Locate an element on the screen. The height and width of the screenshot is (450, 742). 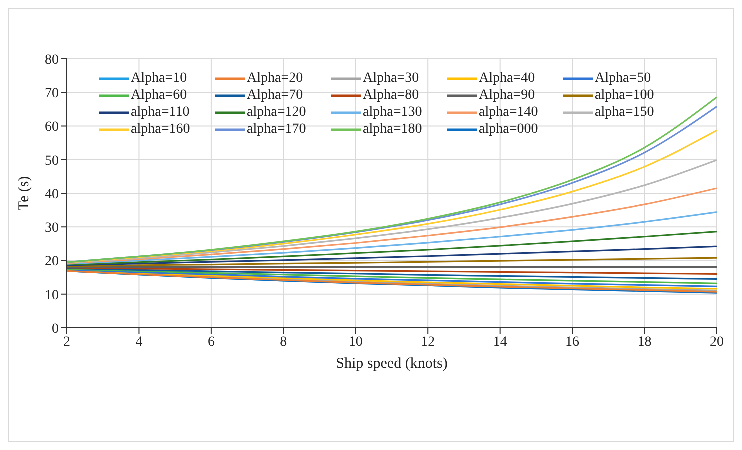
x-axis-title: Ship speed (knots) is located at coordinates (392, 364).